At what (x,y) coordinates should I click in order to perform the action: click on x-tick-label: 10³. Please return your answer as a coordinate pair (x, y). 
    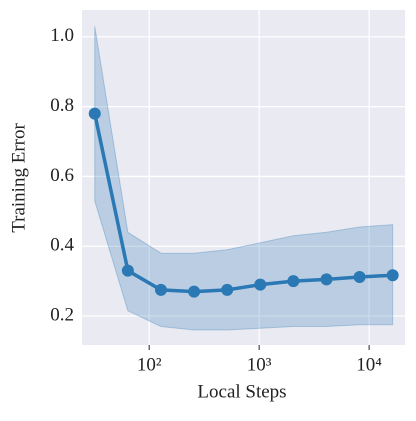
    Looking at the image, I should click on (259, 364).